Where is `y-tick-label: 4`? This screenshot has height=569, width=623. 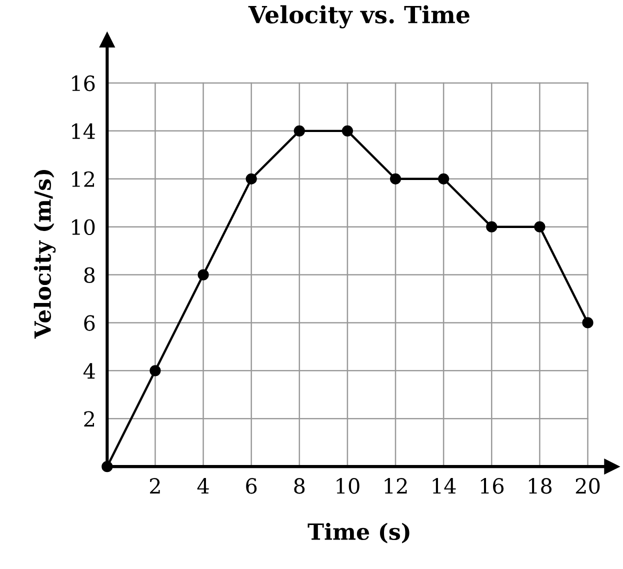 y-tick-label: 4 is located at coordinates (89, 371).